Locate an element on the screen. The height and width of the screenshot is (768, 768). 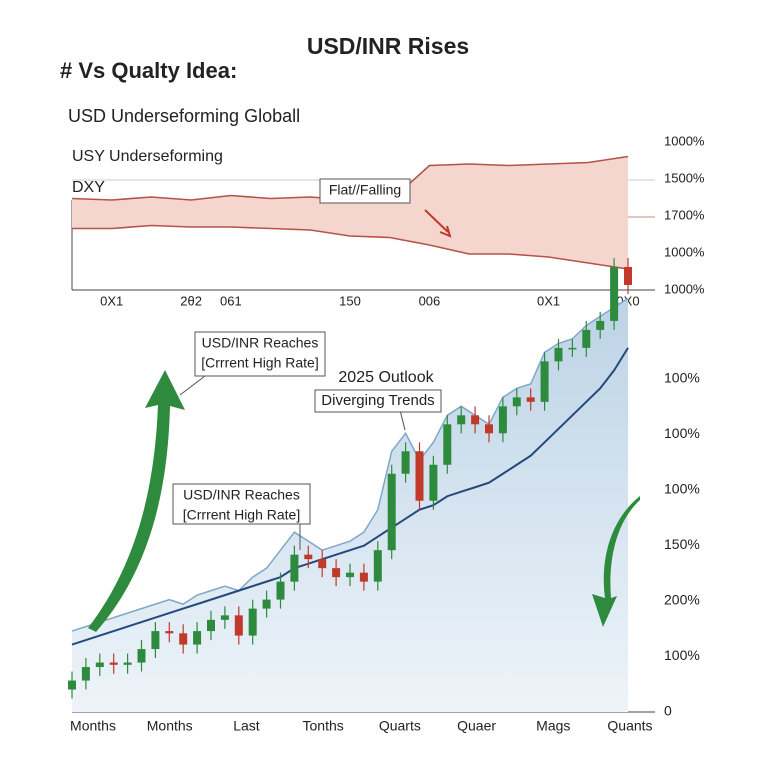
y-tick-label: 1700% is located at coordinates (684, 214).